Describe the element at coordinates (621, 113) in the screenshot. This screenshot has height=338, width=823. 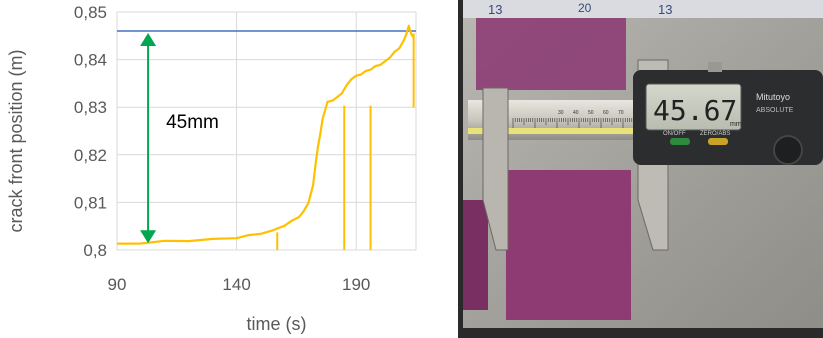
I see `scale-label: 70` at that location.